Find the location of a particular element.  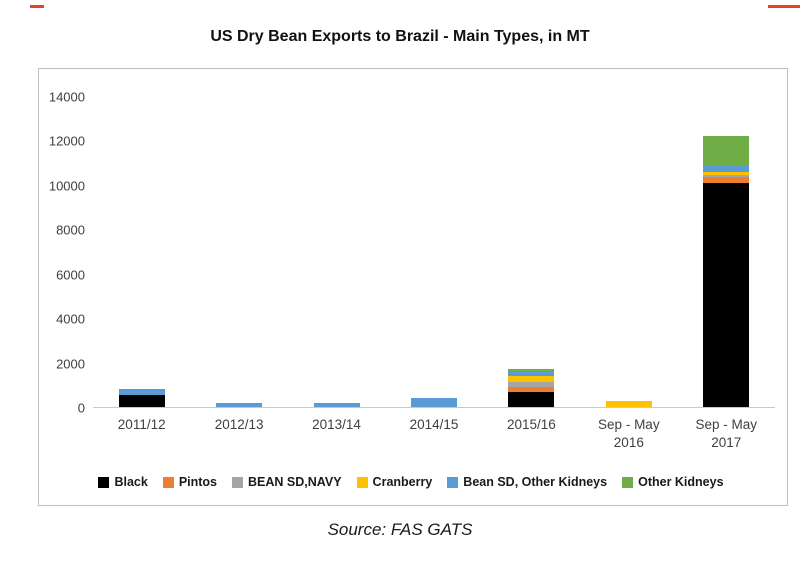

x-tick-label: Sep - May 2017 is located at coordinates (726, 434).